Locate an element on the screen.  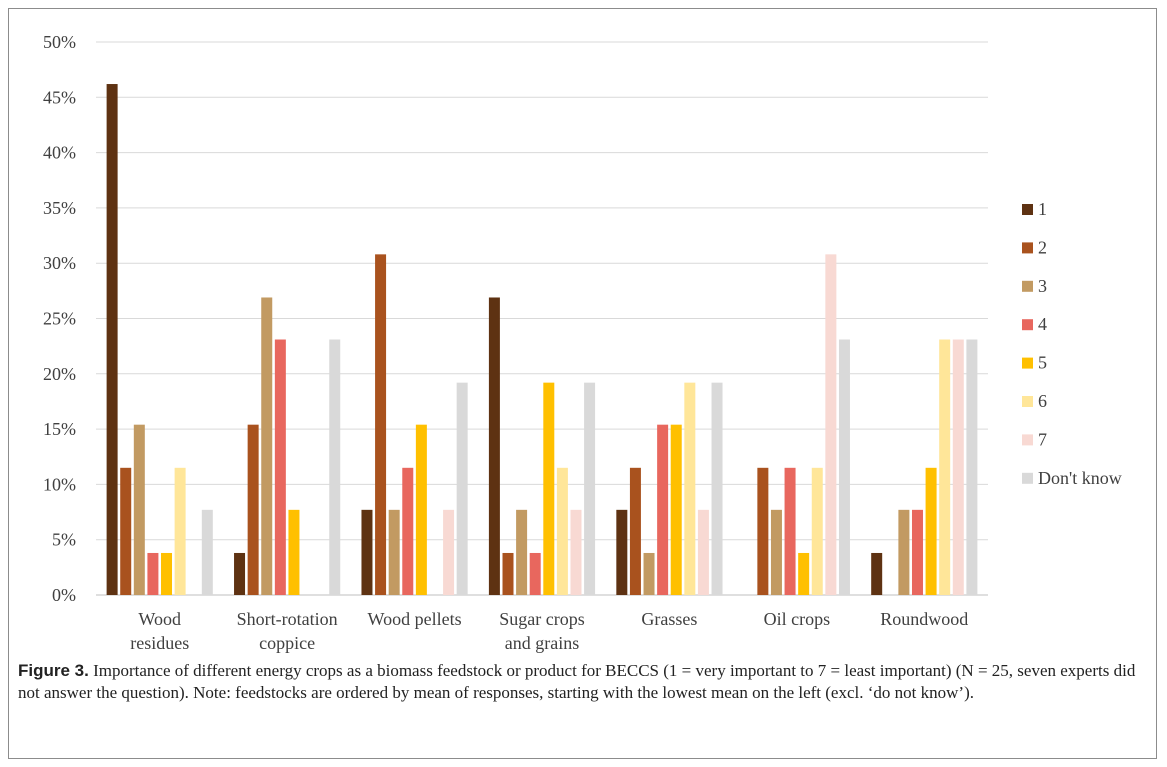
caption-label: Figure 3. is located at coordinates (53, 670).